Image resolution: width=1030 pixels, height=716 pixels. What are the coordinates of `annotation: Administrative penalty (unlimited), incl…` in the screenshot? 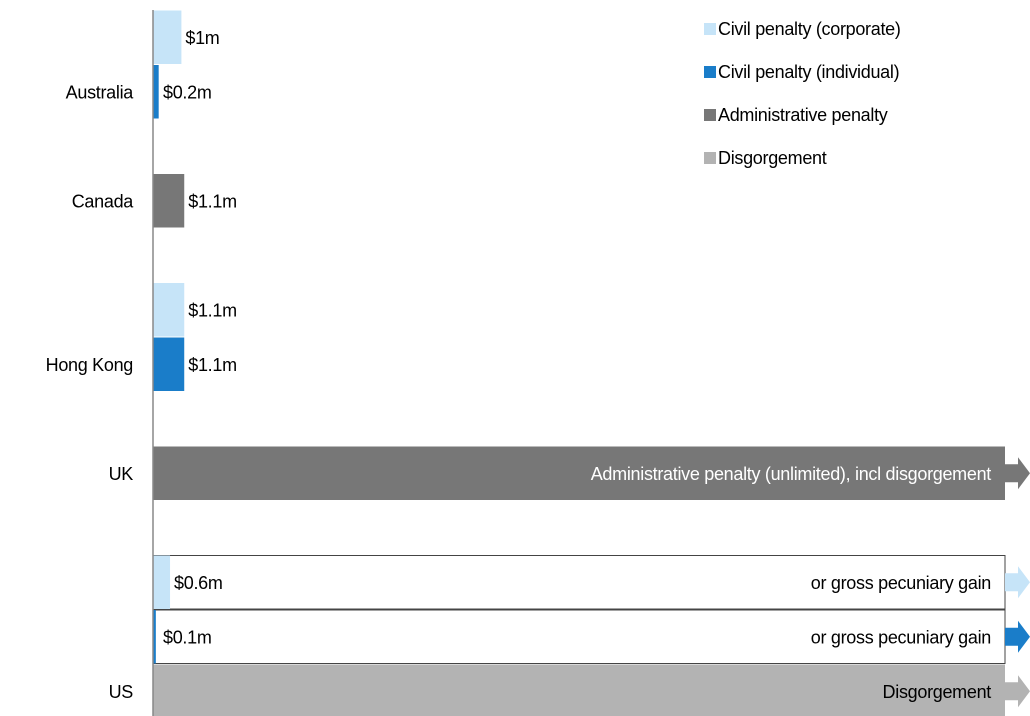 It's located at (791, 474).